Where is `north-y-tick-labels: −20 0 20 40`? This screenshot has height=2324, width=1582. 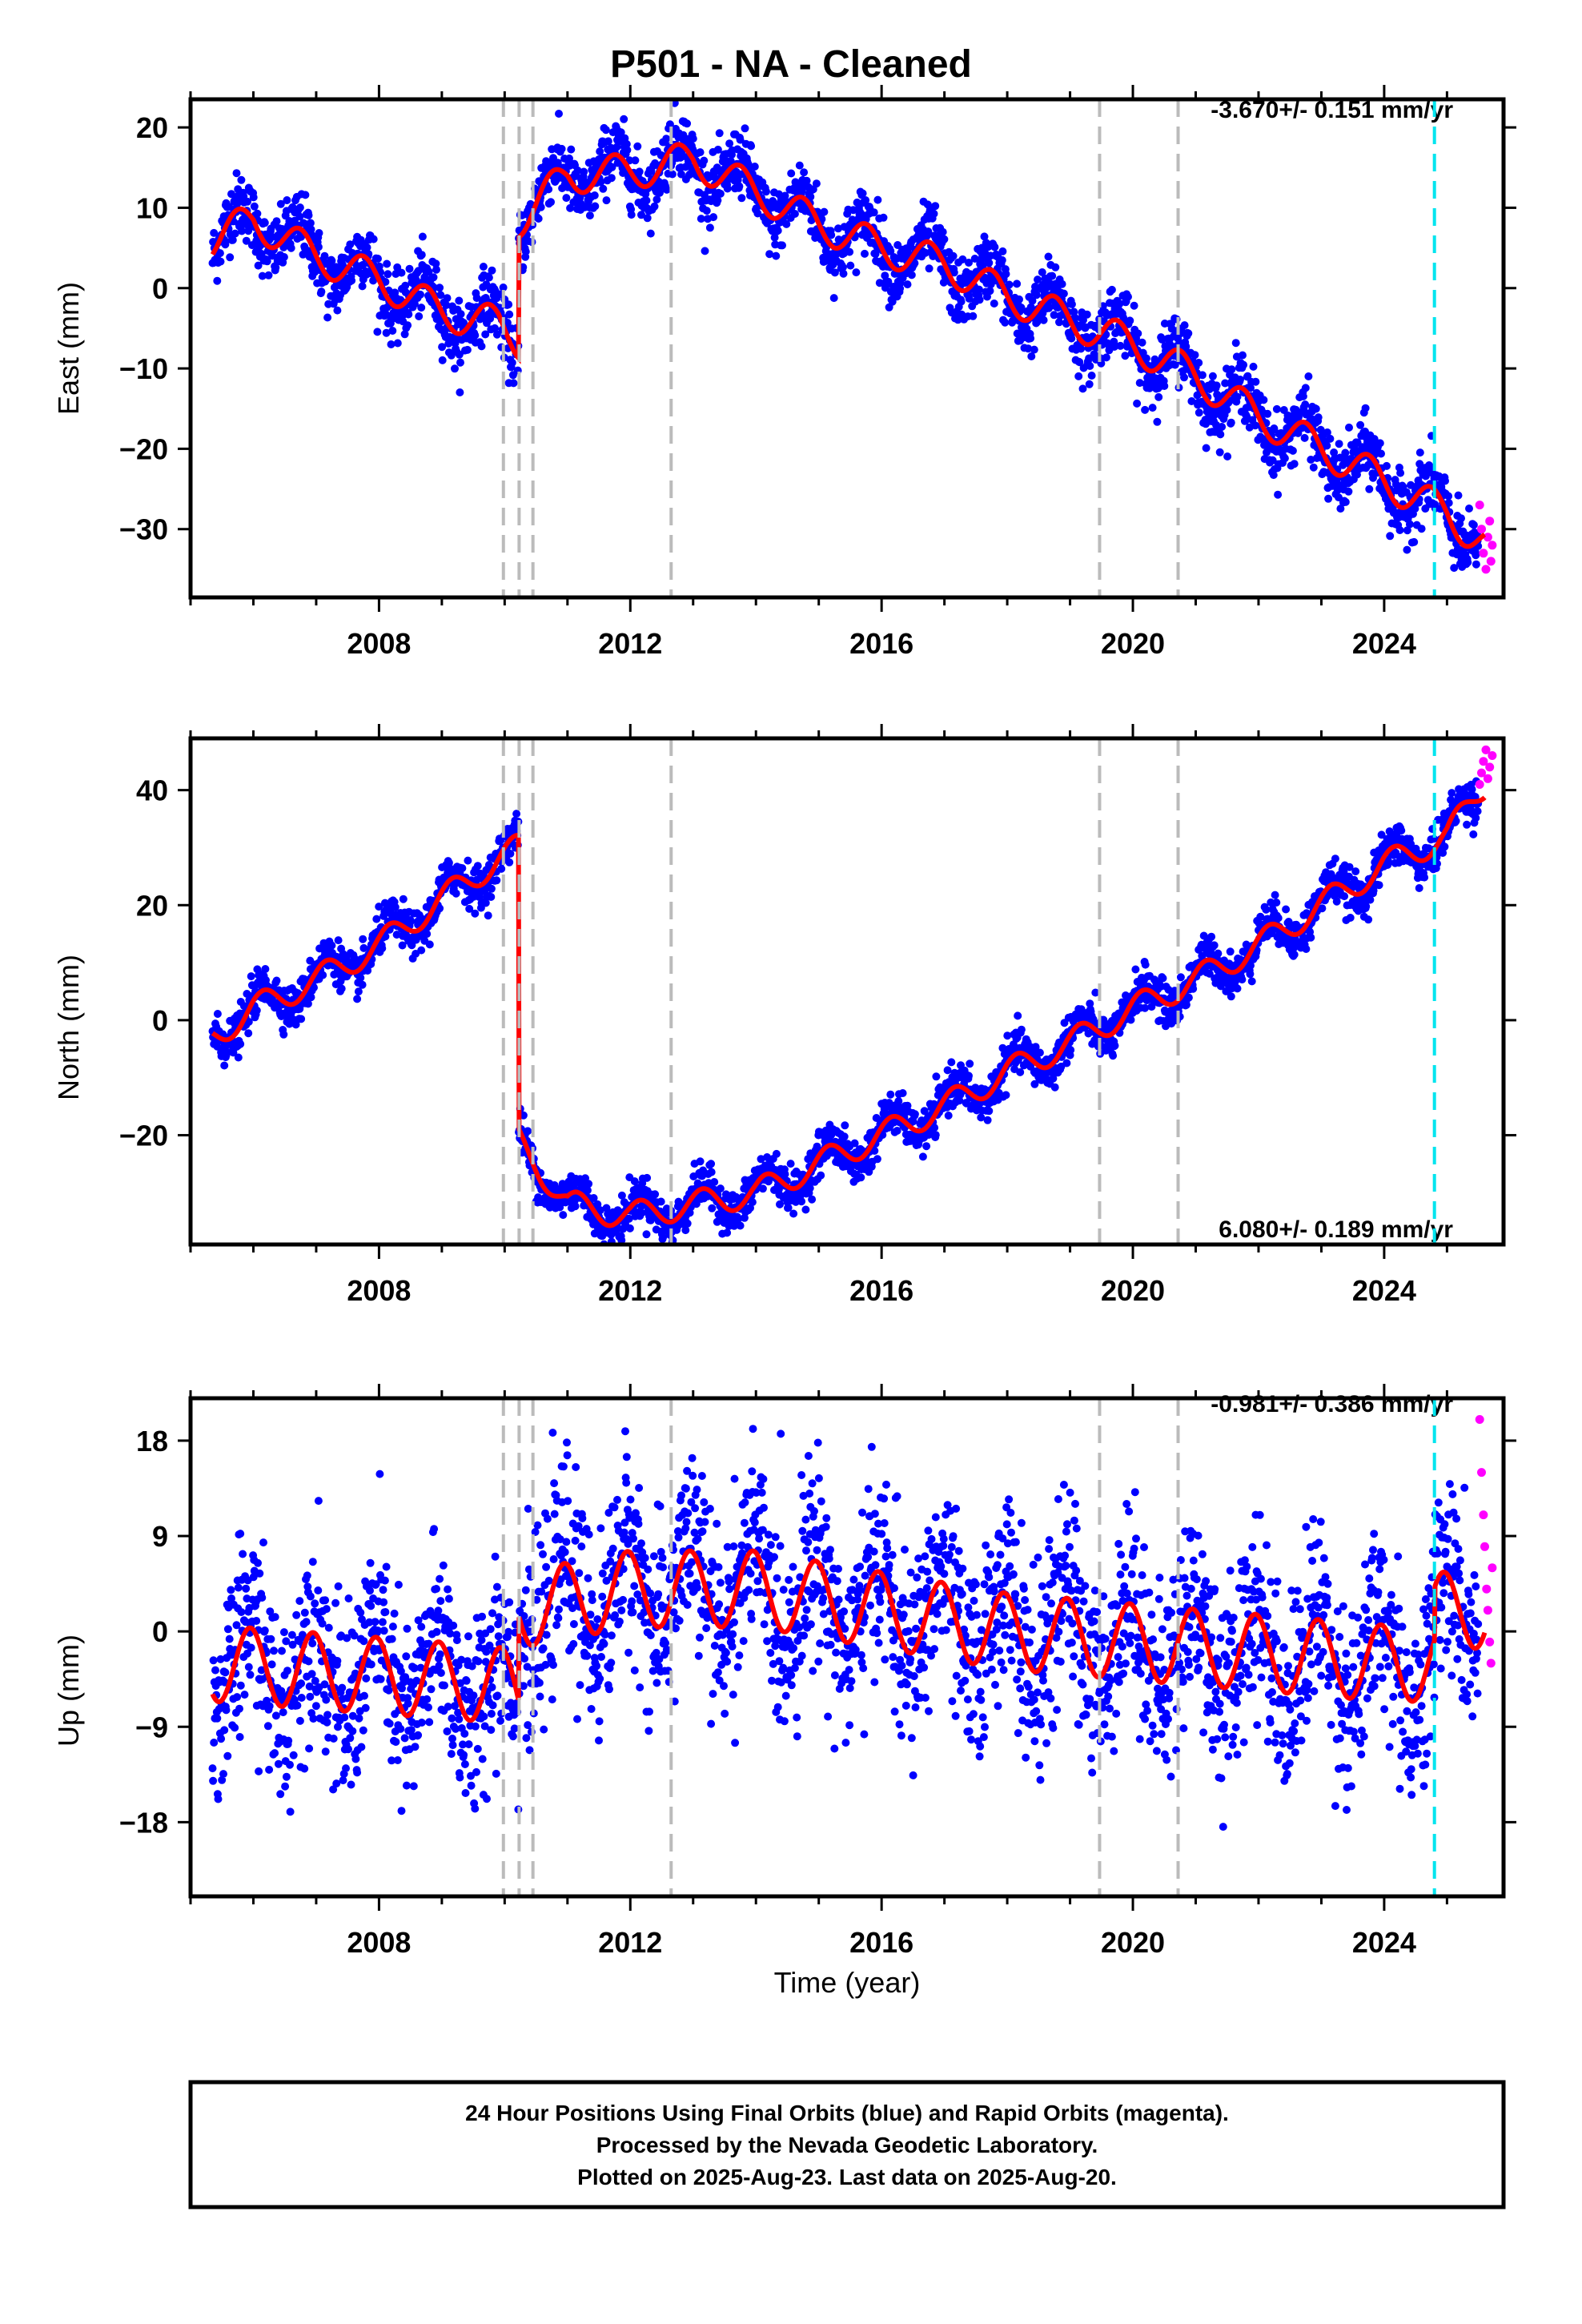
north-y-tick-labels: −20 0 20 40 is located at coordinates (144, 963).